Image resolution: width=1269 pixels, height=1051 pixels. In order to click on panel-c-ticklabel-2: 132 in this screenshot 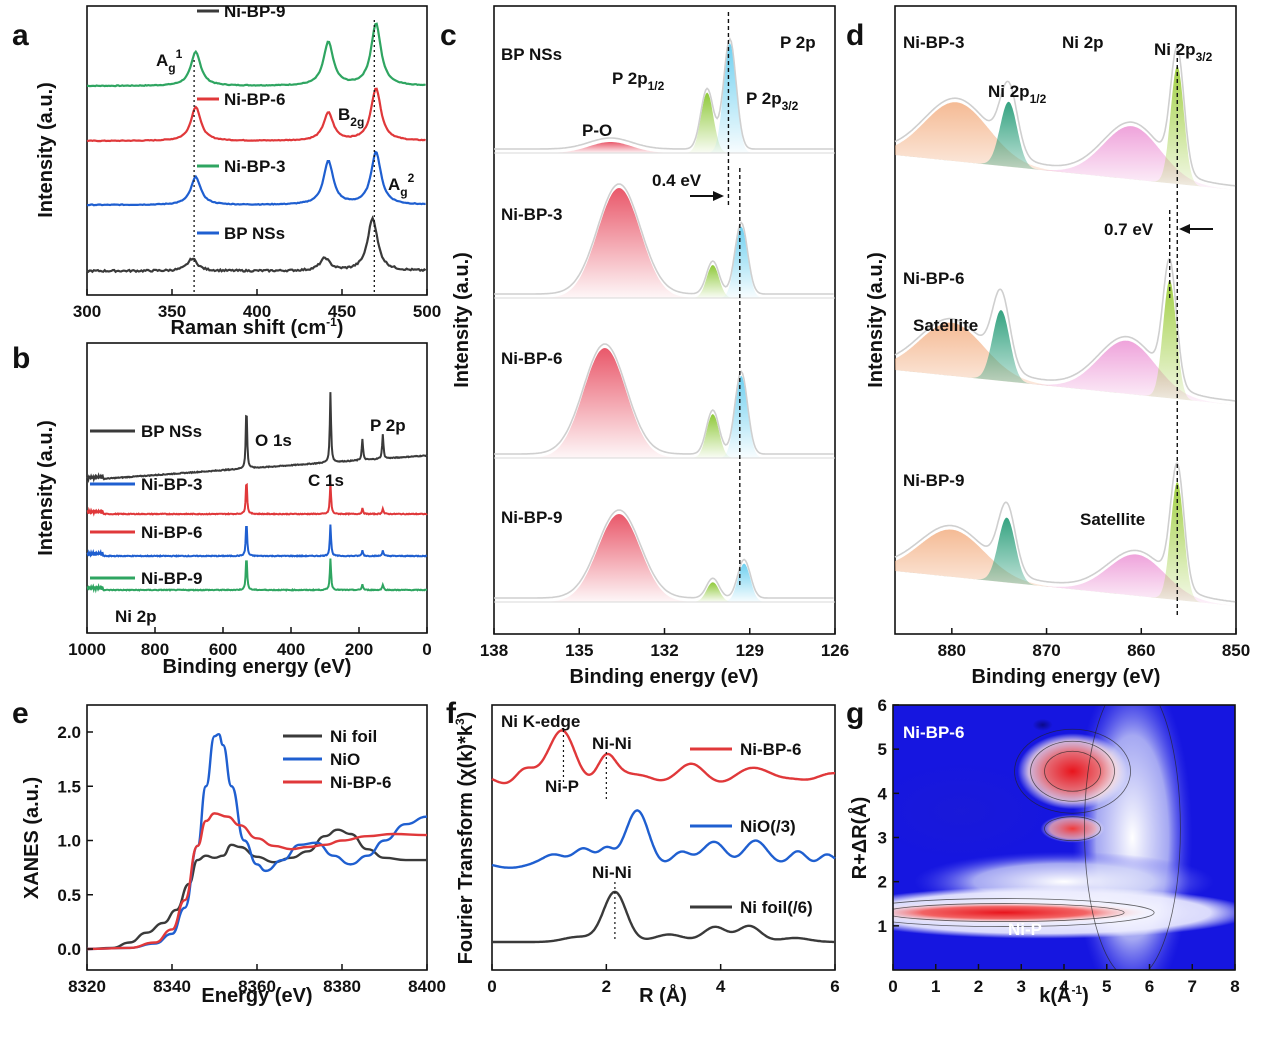, I will do `click(664, 650)`.